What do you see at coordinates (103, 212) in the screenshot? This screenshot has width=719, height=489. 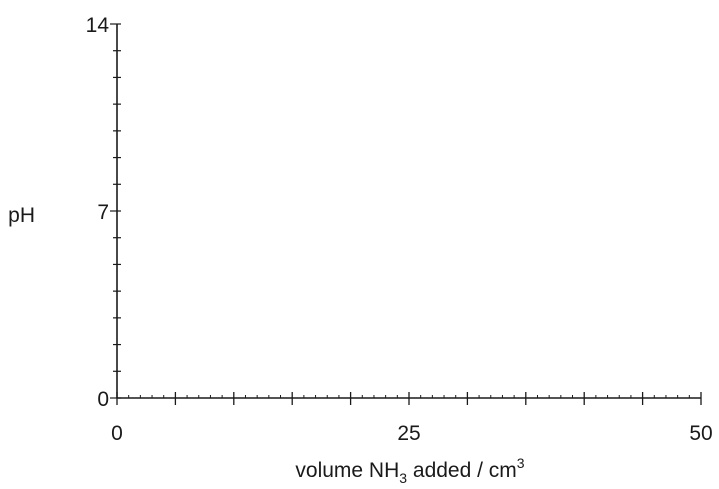 I see `y-tick-label: 7` at bounding box center [103, 212].